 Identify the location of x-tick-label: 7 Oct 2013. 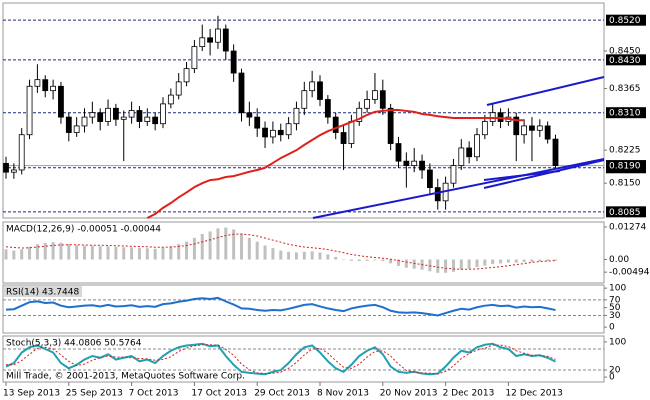
(154, 394).